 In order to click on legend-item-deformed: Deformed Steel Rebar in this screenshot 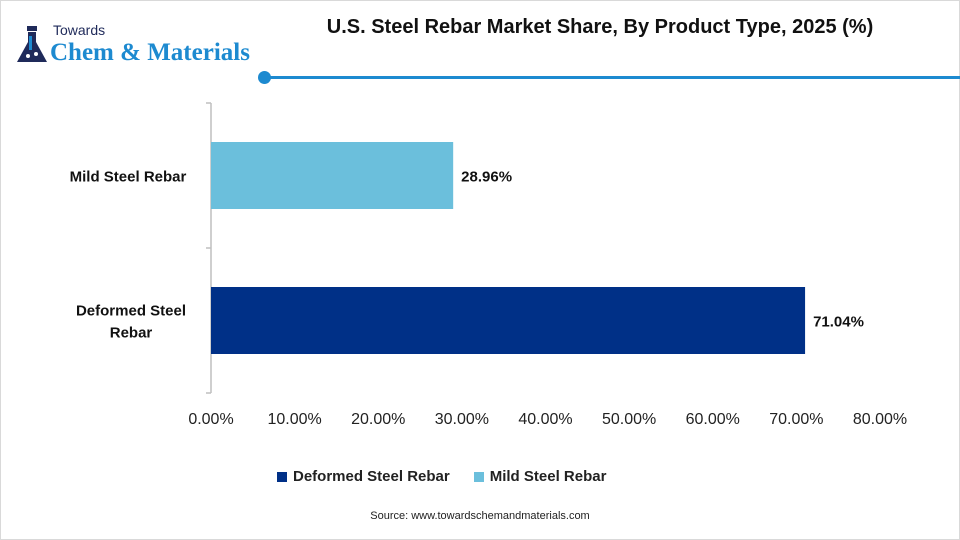, I will do `click(363, 476)`.